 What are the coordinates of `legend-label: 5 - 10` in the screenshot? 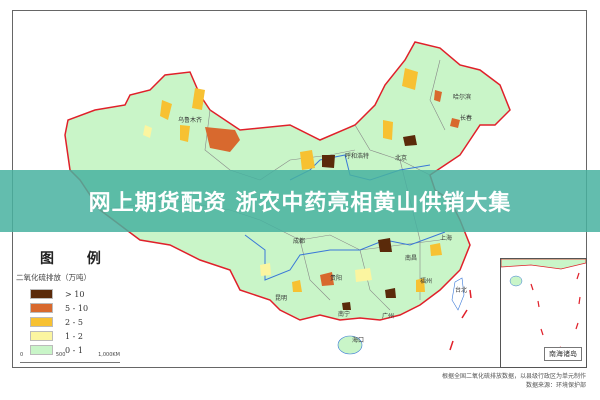 It's located at (77, 308).